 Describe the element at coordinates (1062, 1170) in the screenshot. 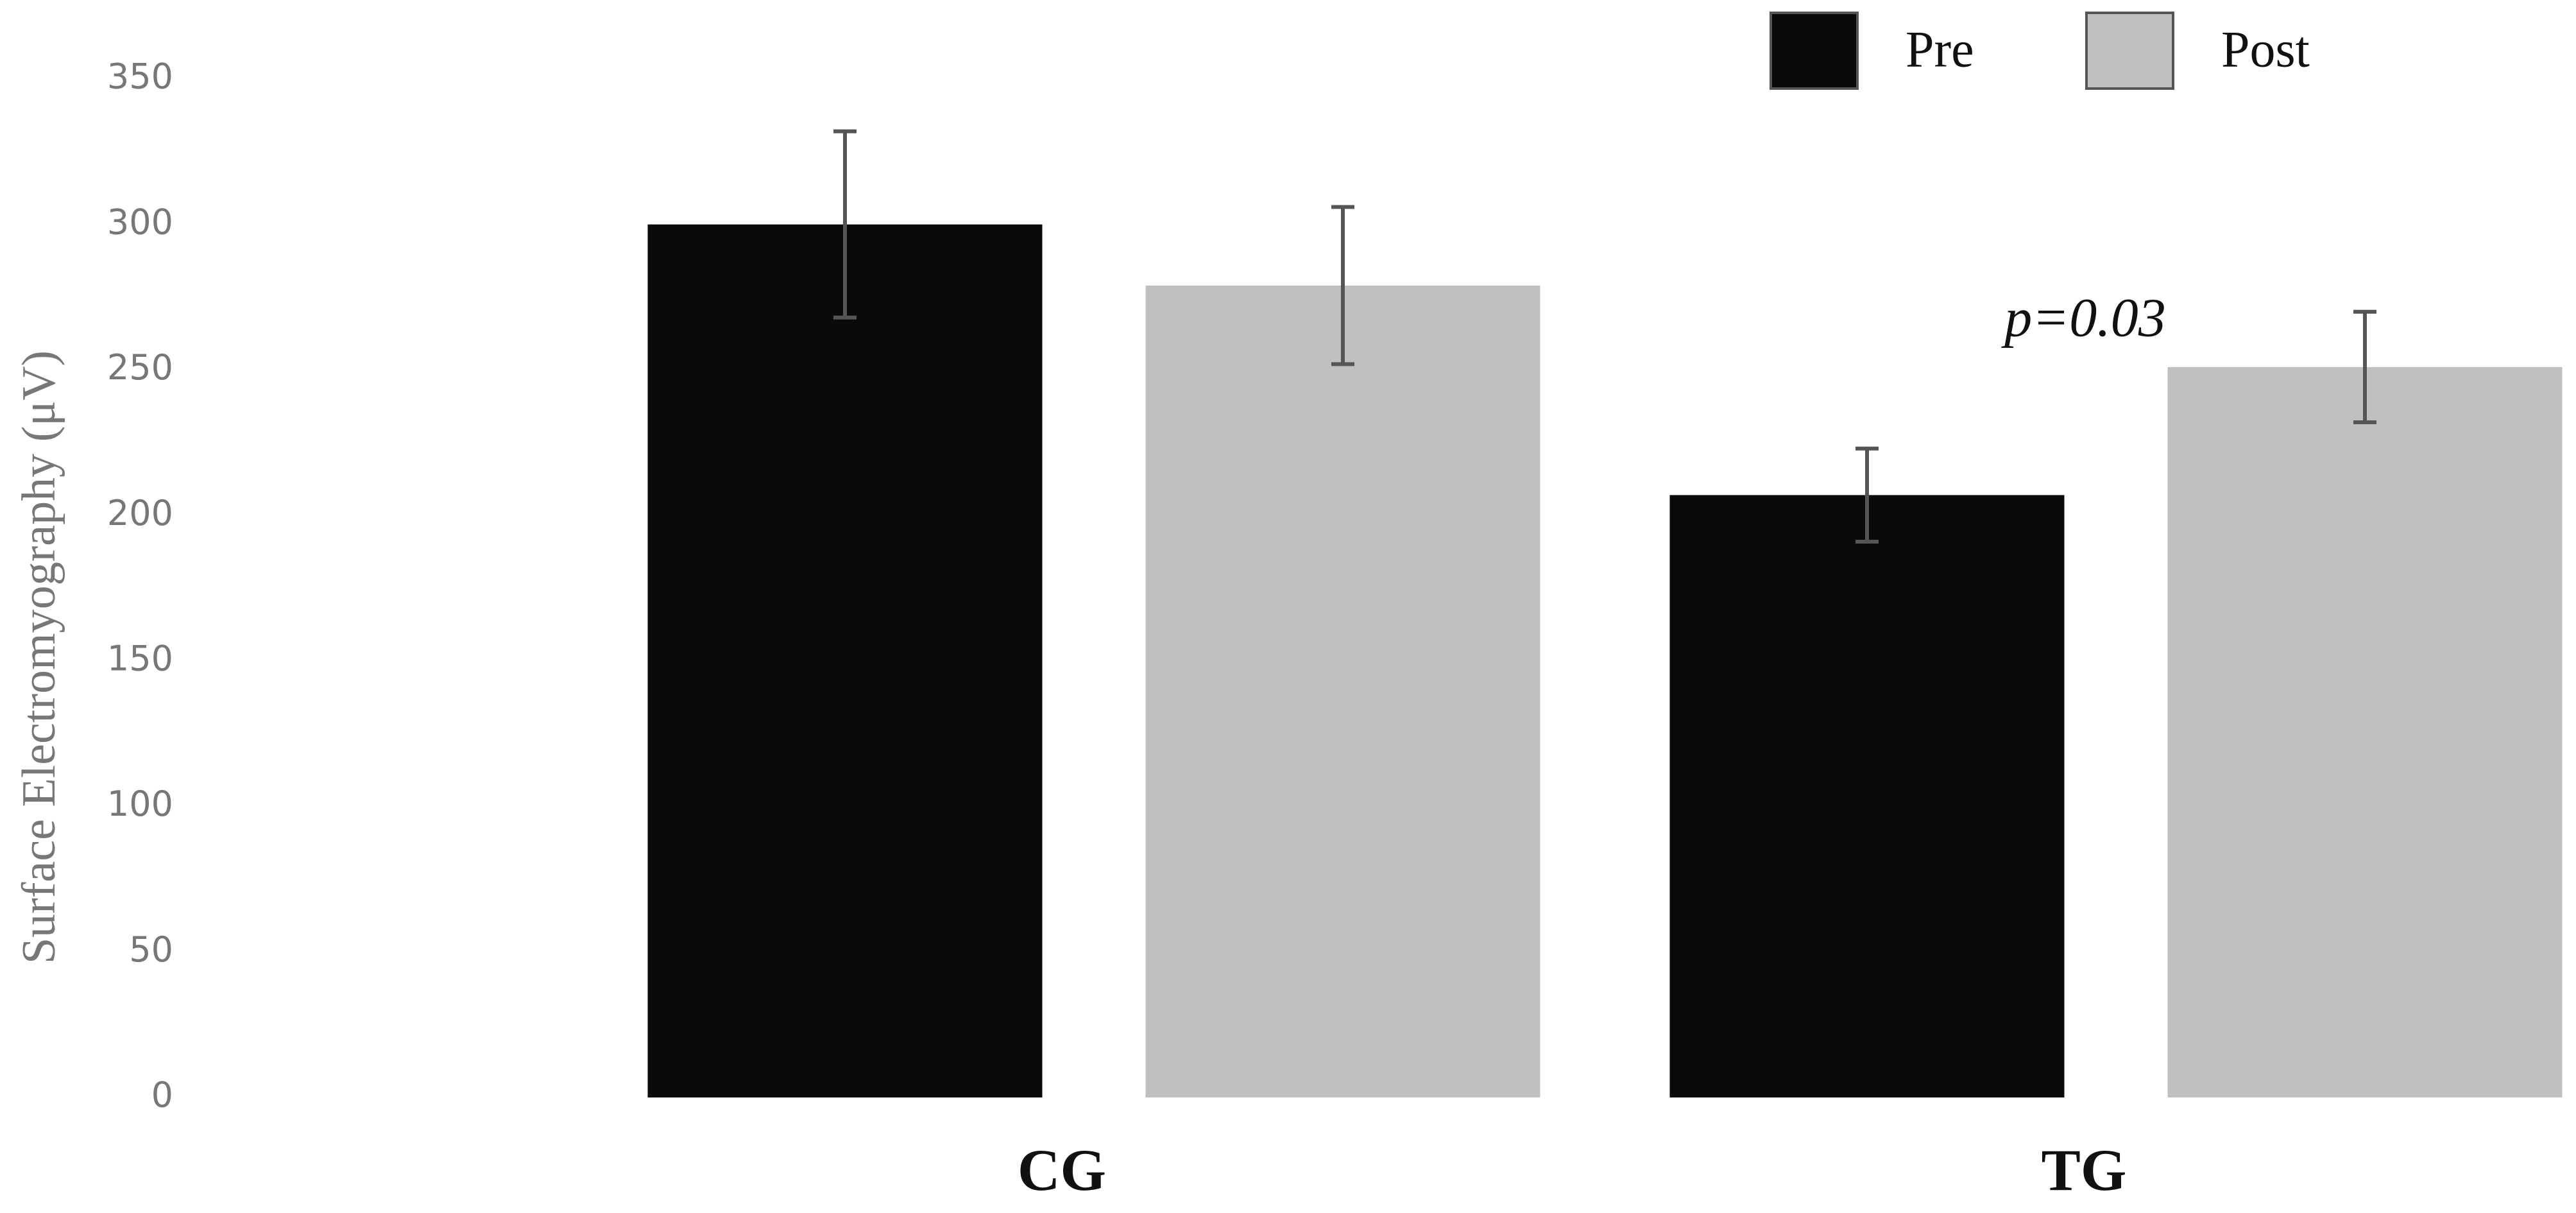

I see `x-tick-label: CG` at that location.